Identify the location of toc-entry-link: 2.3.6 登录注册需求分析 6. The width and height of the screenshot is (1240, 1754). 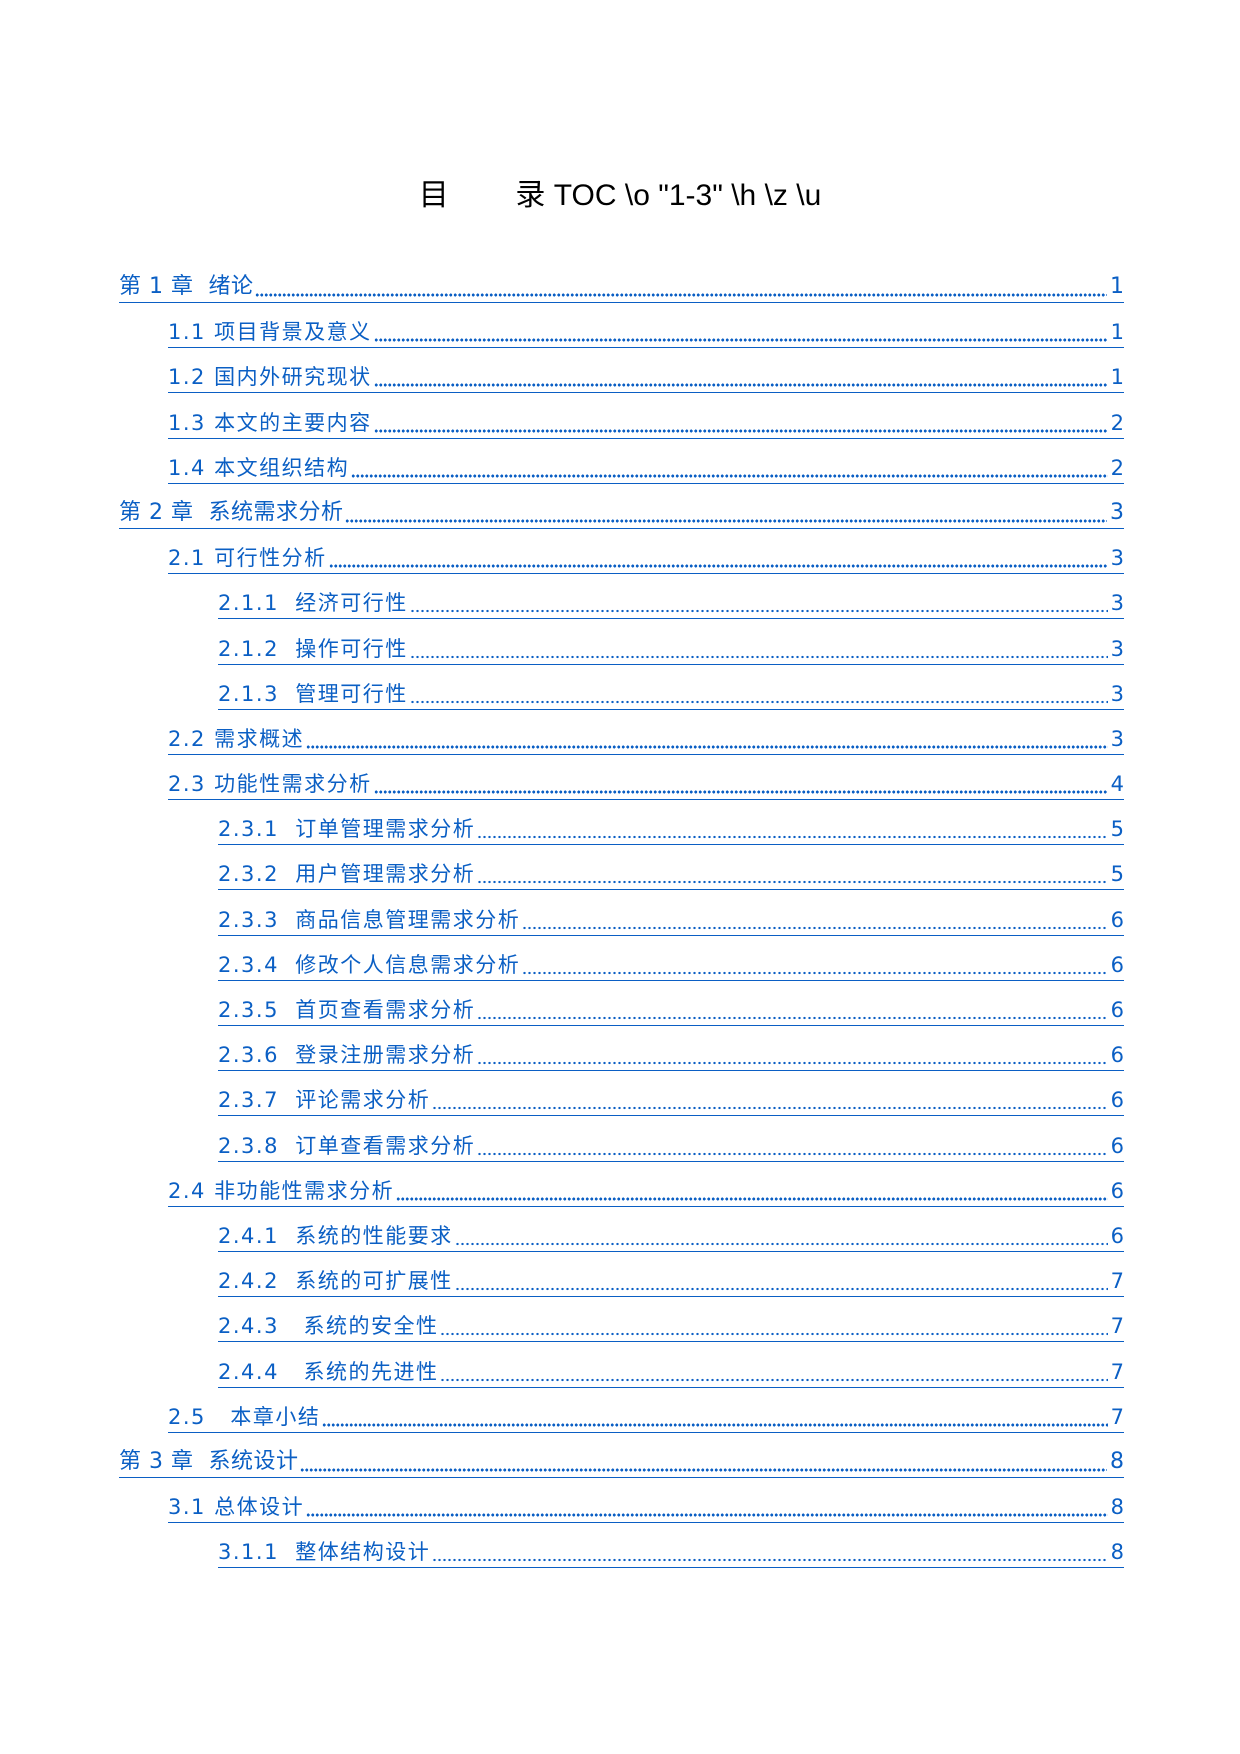
(671, 1054).